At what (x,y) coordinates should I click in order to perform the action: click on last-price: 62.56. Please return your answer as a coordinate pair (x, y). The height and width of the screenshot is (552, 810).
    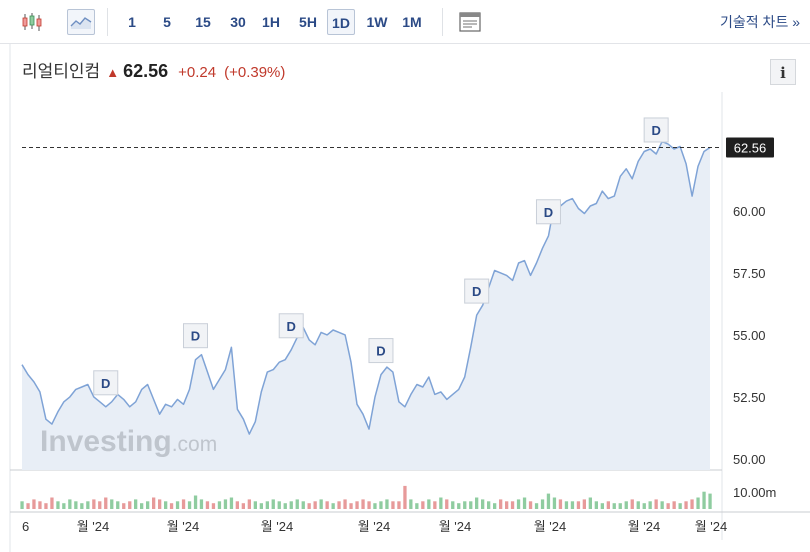
    Looking at the image, I should click on (146, 71).